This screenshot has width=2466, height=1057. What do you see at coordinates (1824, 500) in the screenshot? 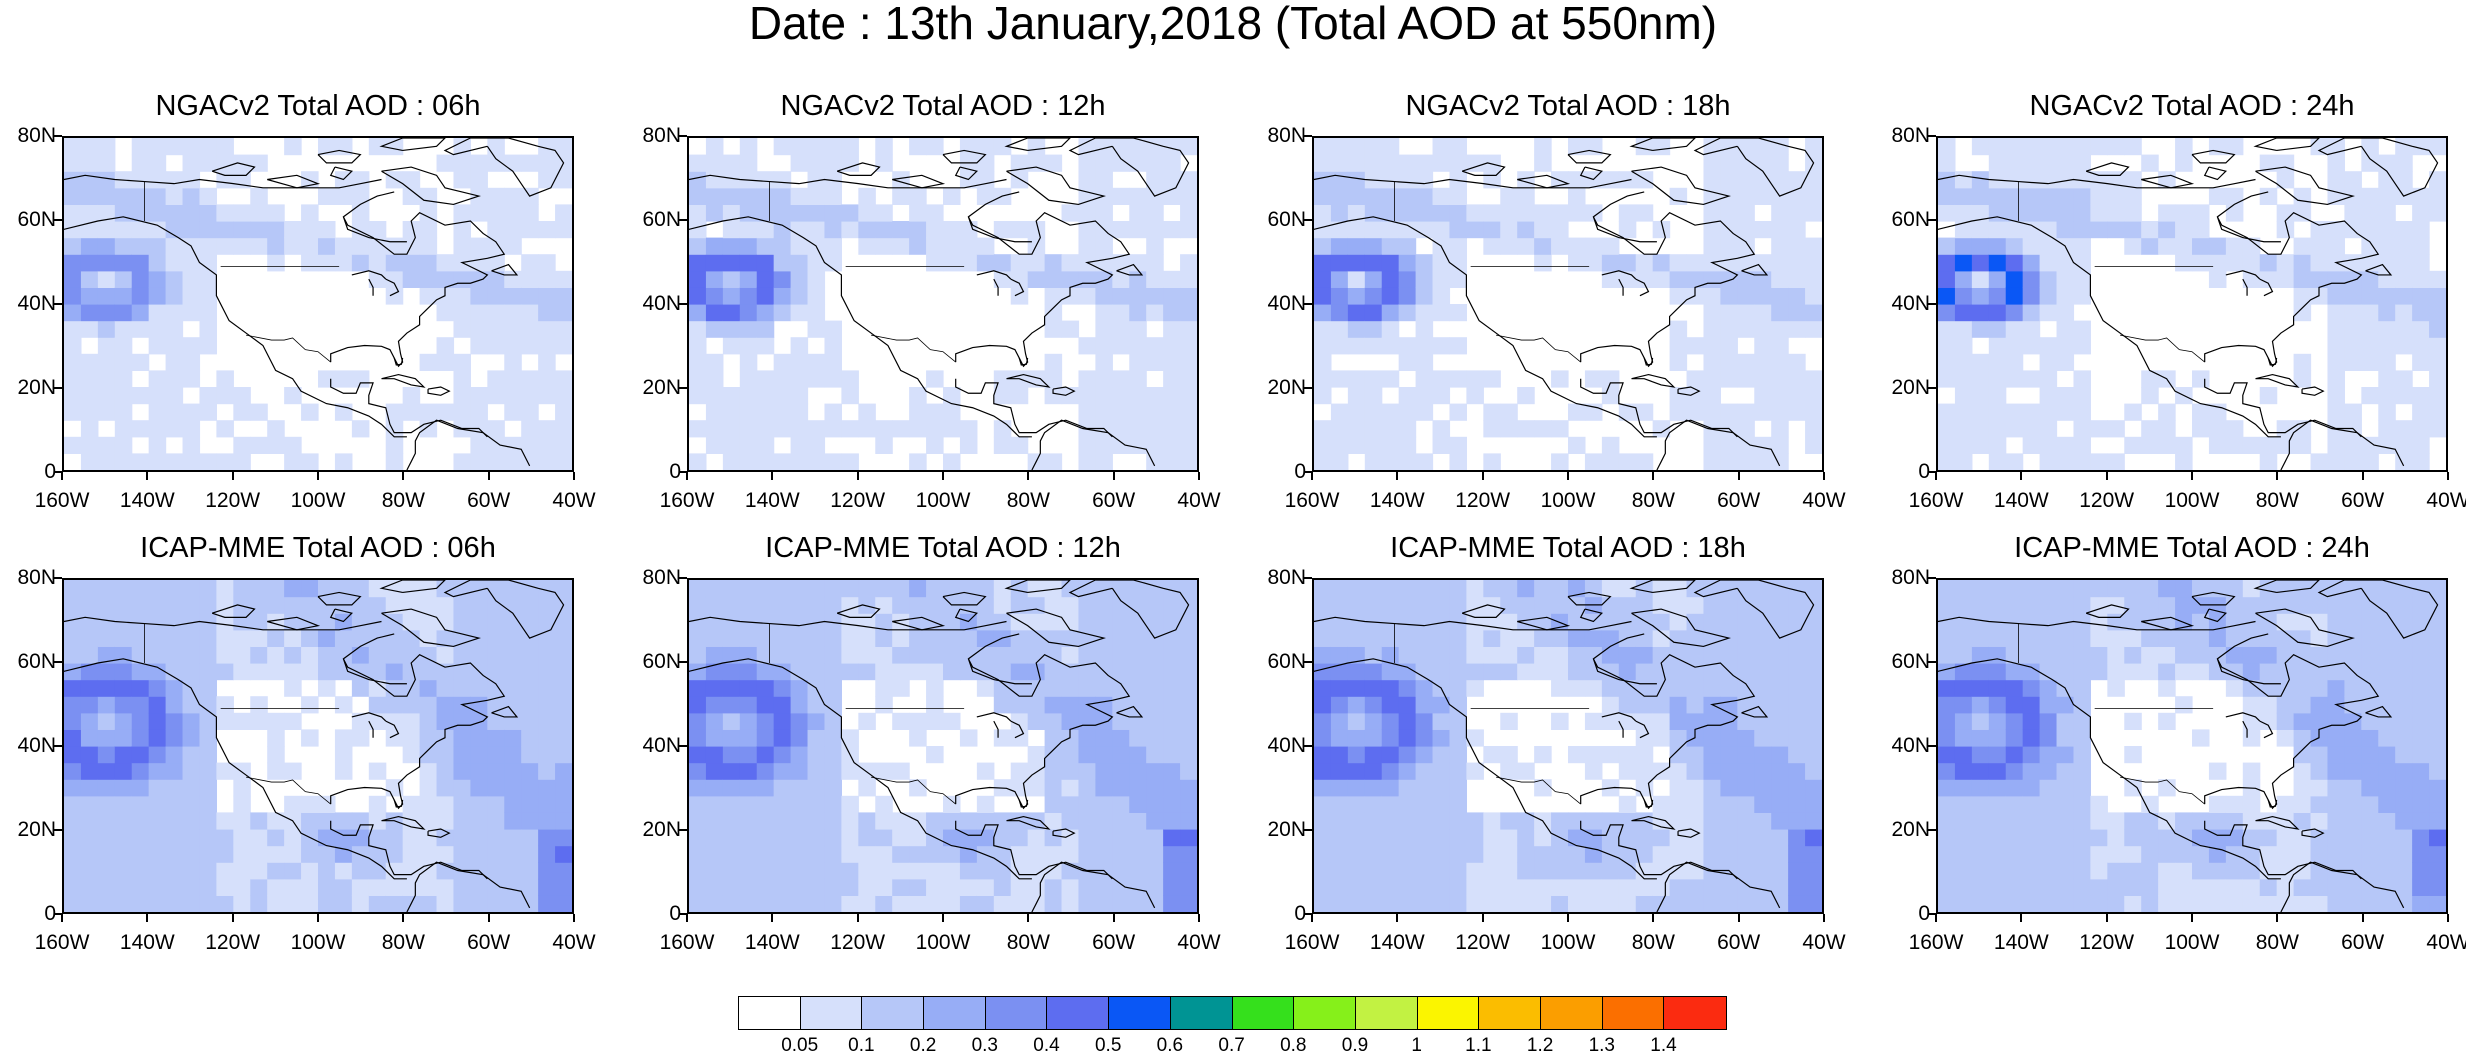
I see `lon-tick-label: 40W` at bounding box center [1824, 500].